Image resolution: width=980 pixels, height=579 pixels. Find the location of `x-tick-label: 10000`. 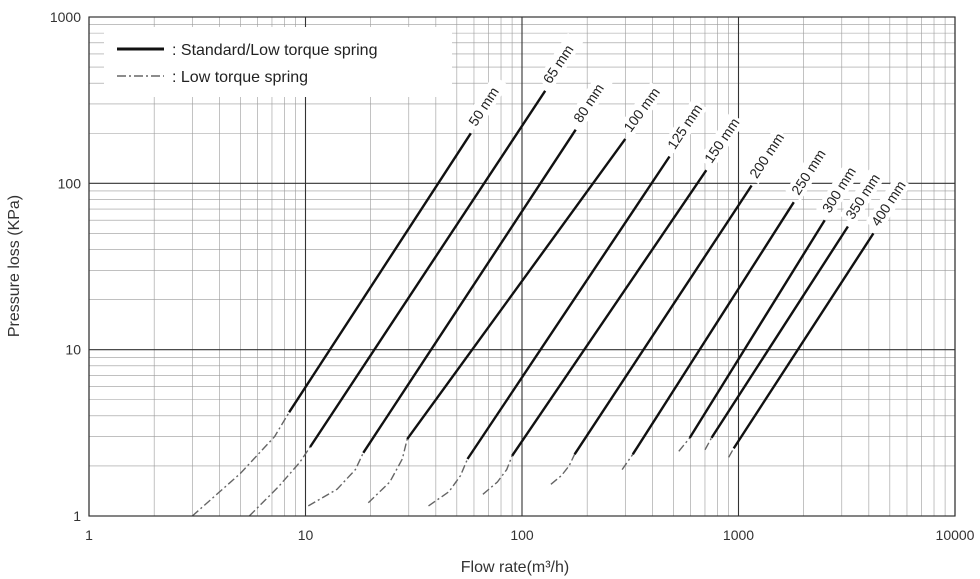

x-tick-label: 10000 is located at coordinates (955, 535).